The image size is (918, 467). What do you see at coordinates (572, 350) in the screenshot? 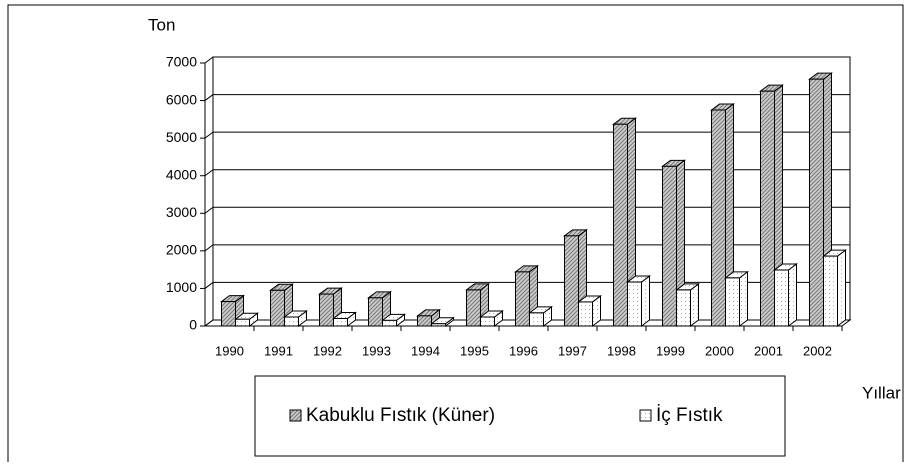
I see `x-tick-label: 1997` at bounding box center [572, 350].